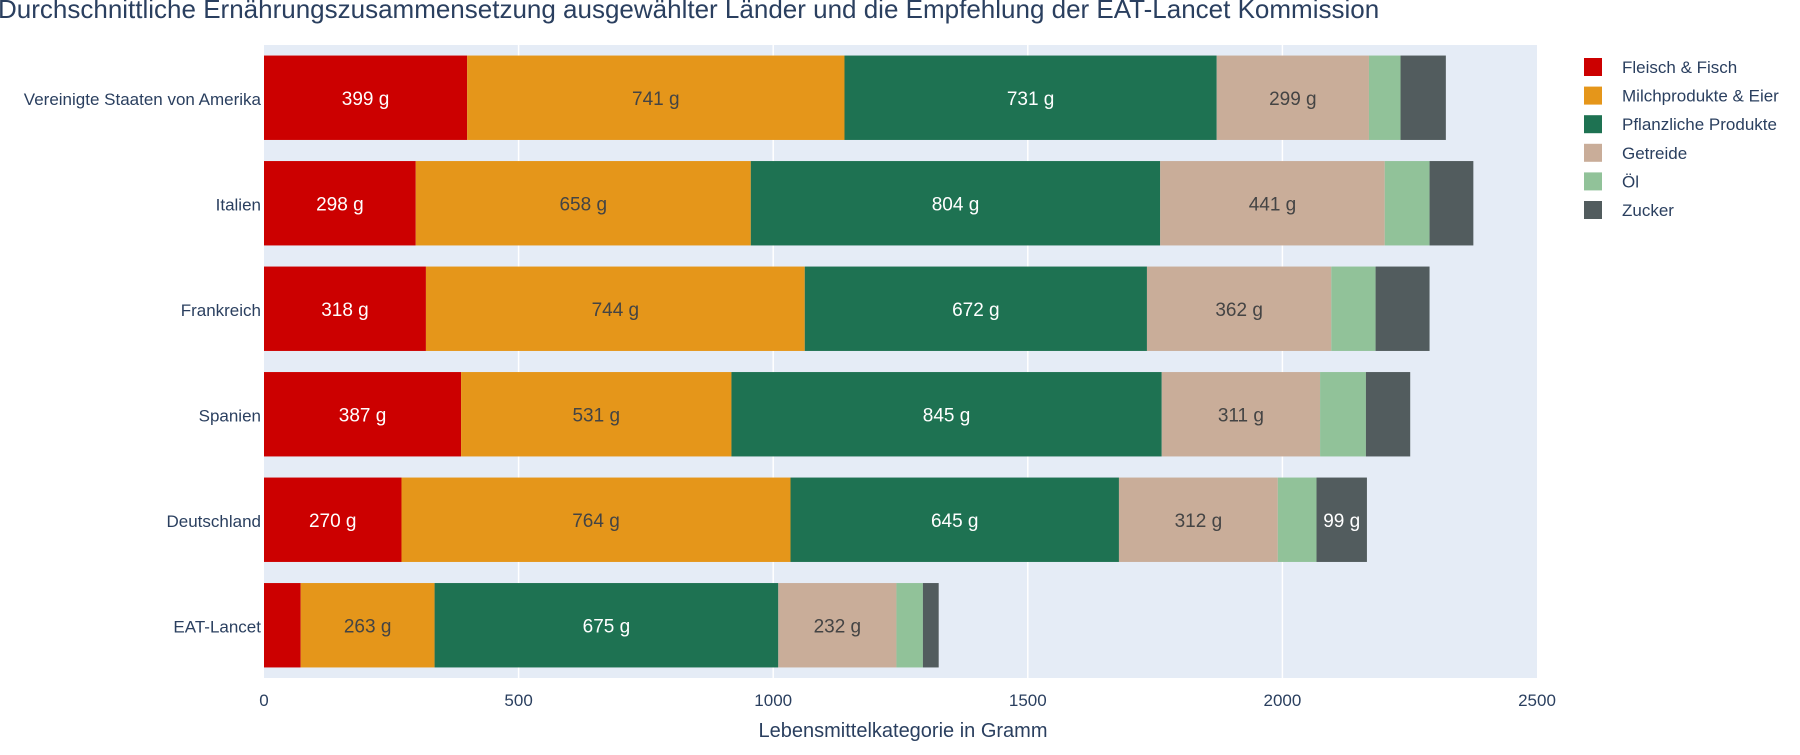 The width and height of the screenshot is (1800, 755). I want to click on data-label: 311 g, so click(1241, 415).